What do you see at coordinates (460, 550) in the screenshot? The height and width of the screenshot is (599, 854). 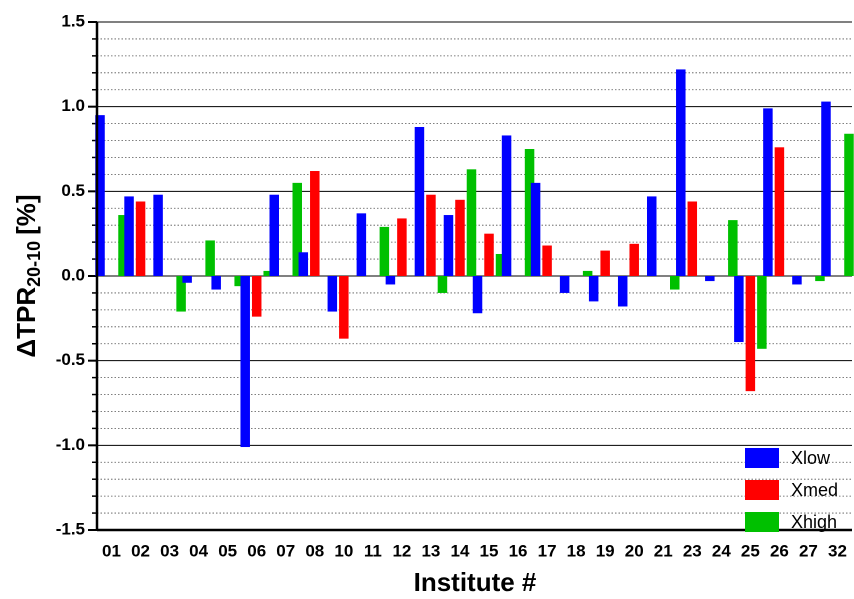 I see `x-tick-label: 14` at bounding box center [460, 550].